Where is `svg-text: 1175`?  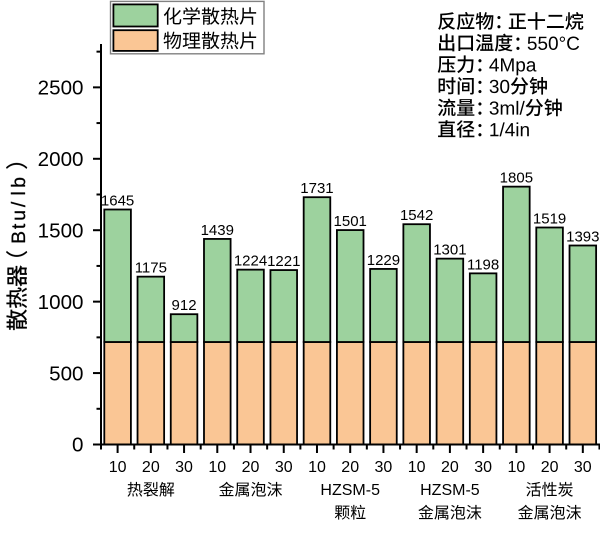
svg-text: 1175 is located at coordinates (151, 268).